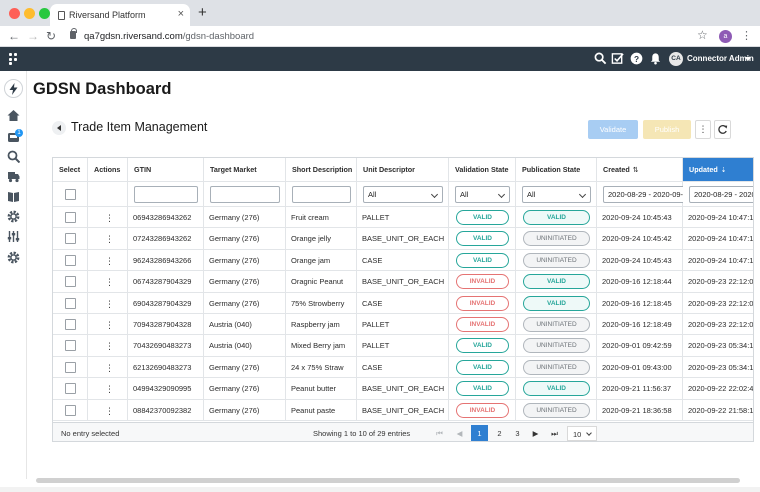  What do you see at coordinates (166, 194) in the screenshot?
I see `filter-input-gtin` at bounding box center [166, 194].